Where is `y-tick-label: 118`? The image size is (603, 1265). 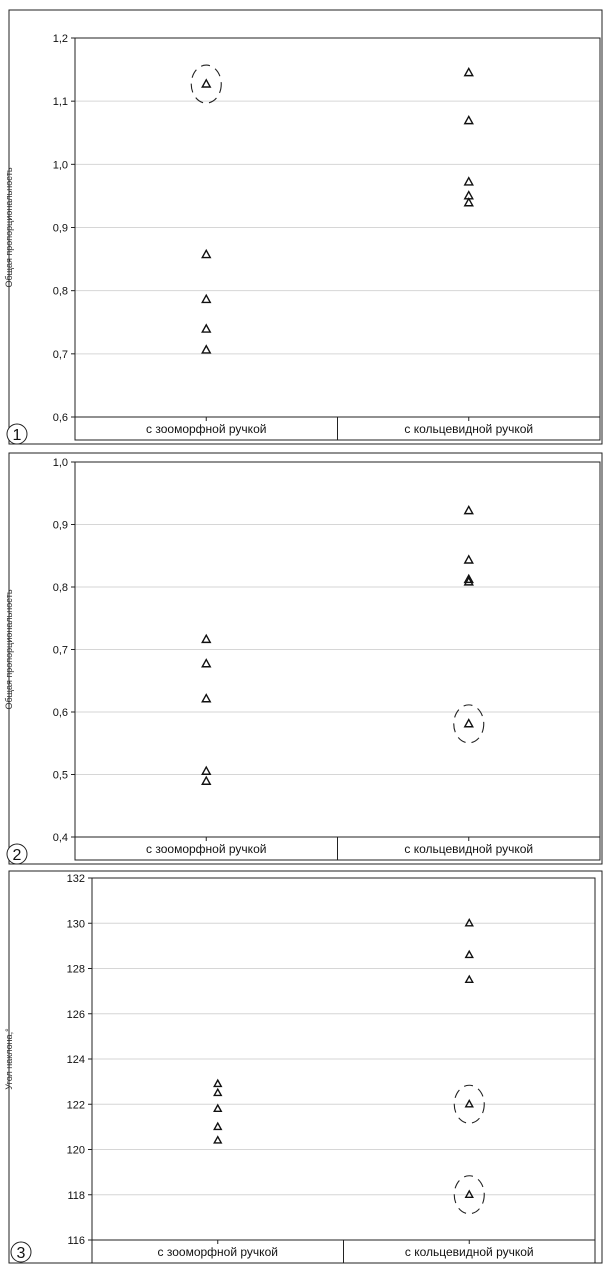 y-tick-label: 118 is located at coordinates (76, 1196).